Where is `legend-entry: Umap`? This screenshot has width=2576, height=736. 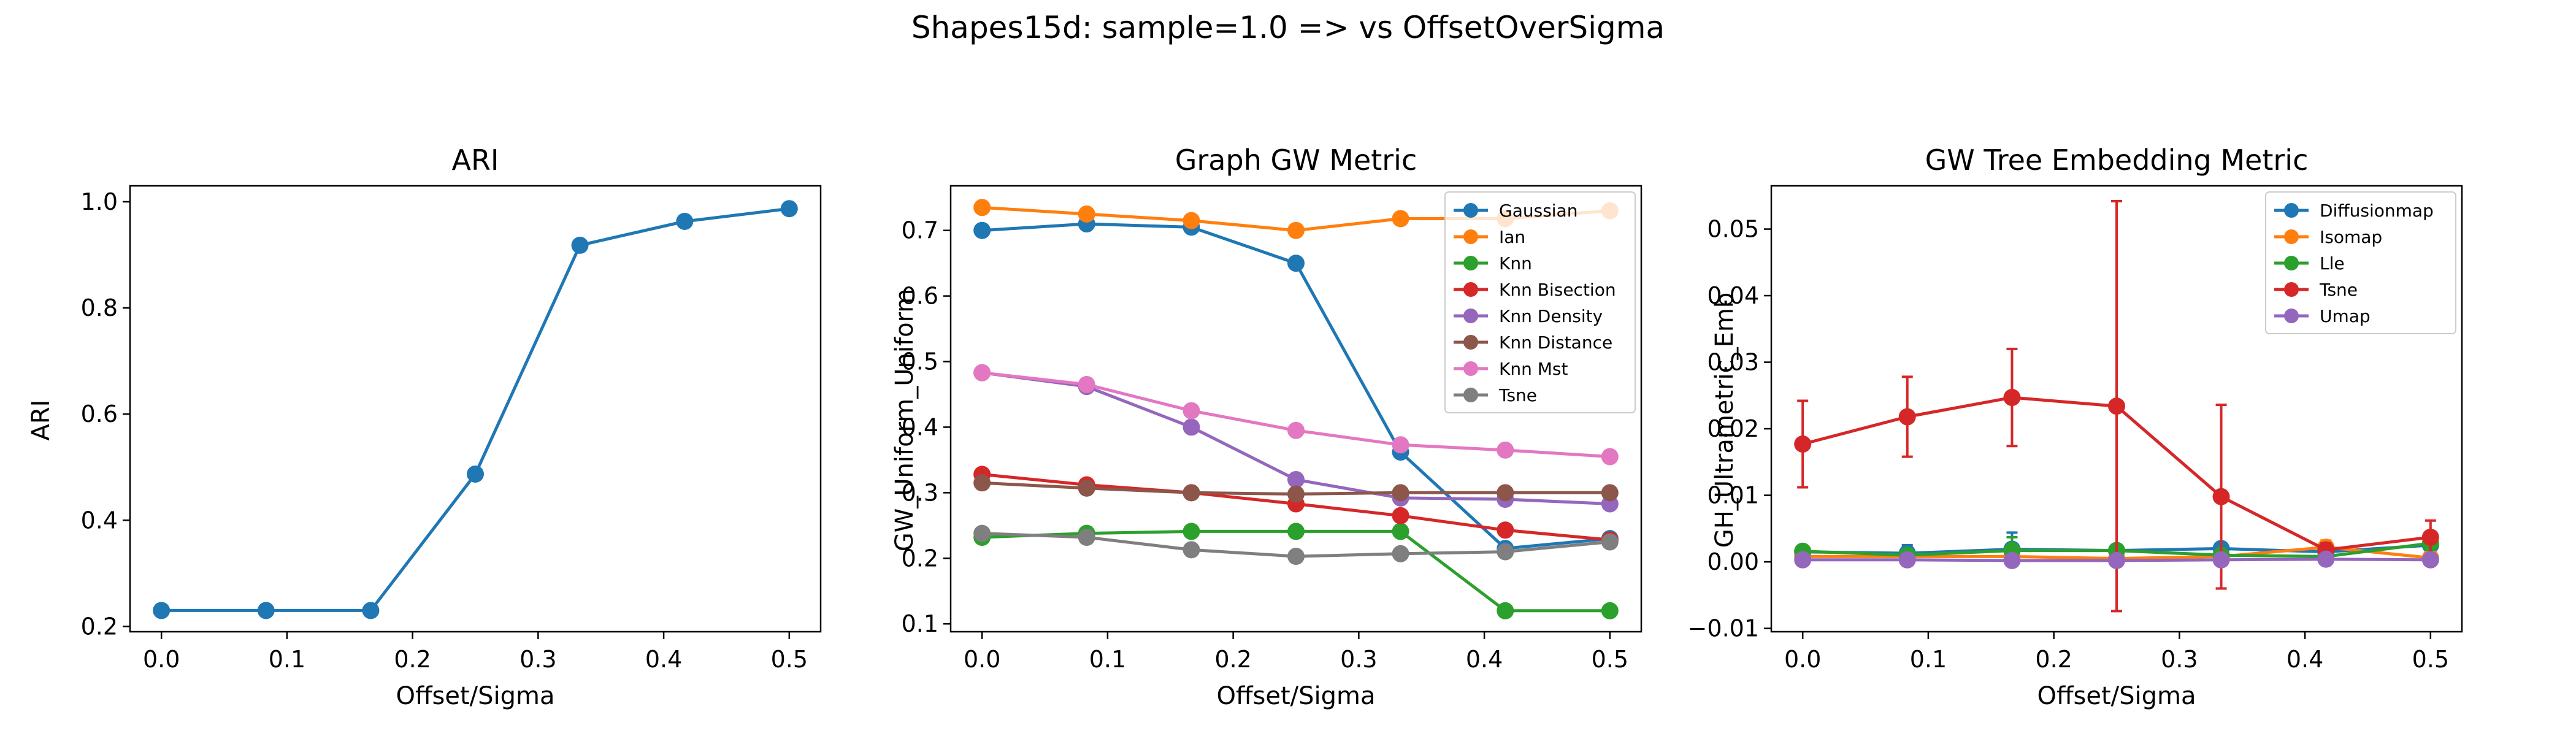 legend-entry: Umap is located at coordinates (2322, 316).